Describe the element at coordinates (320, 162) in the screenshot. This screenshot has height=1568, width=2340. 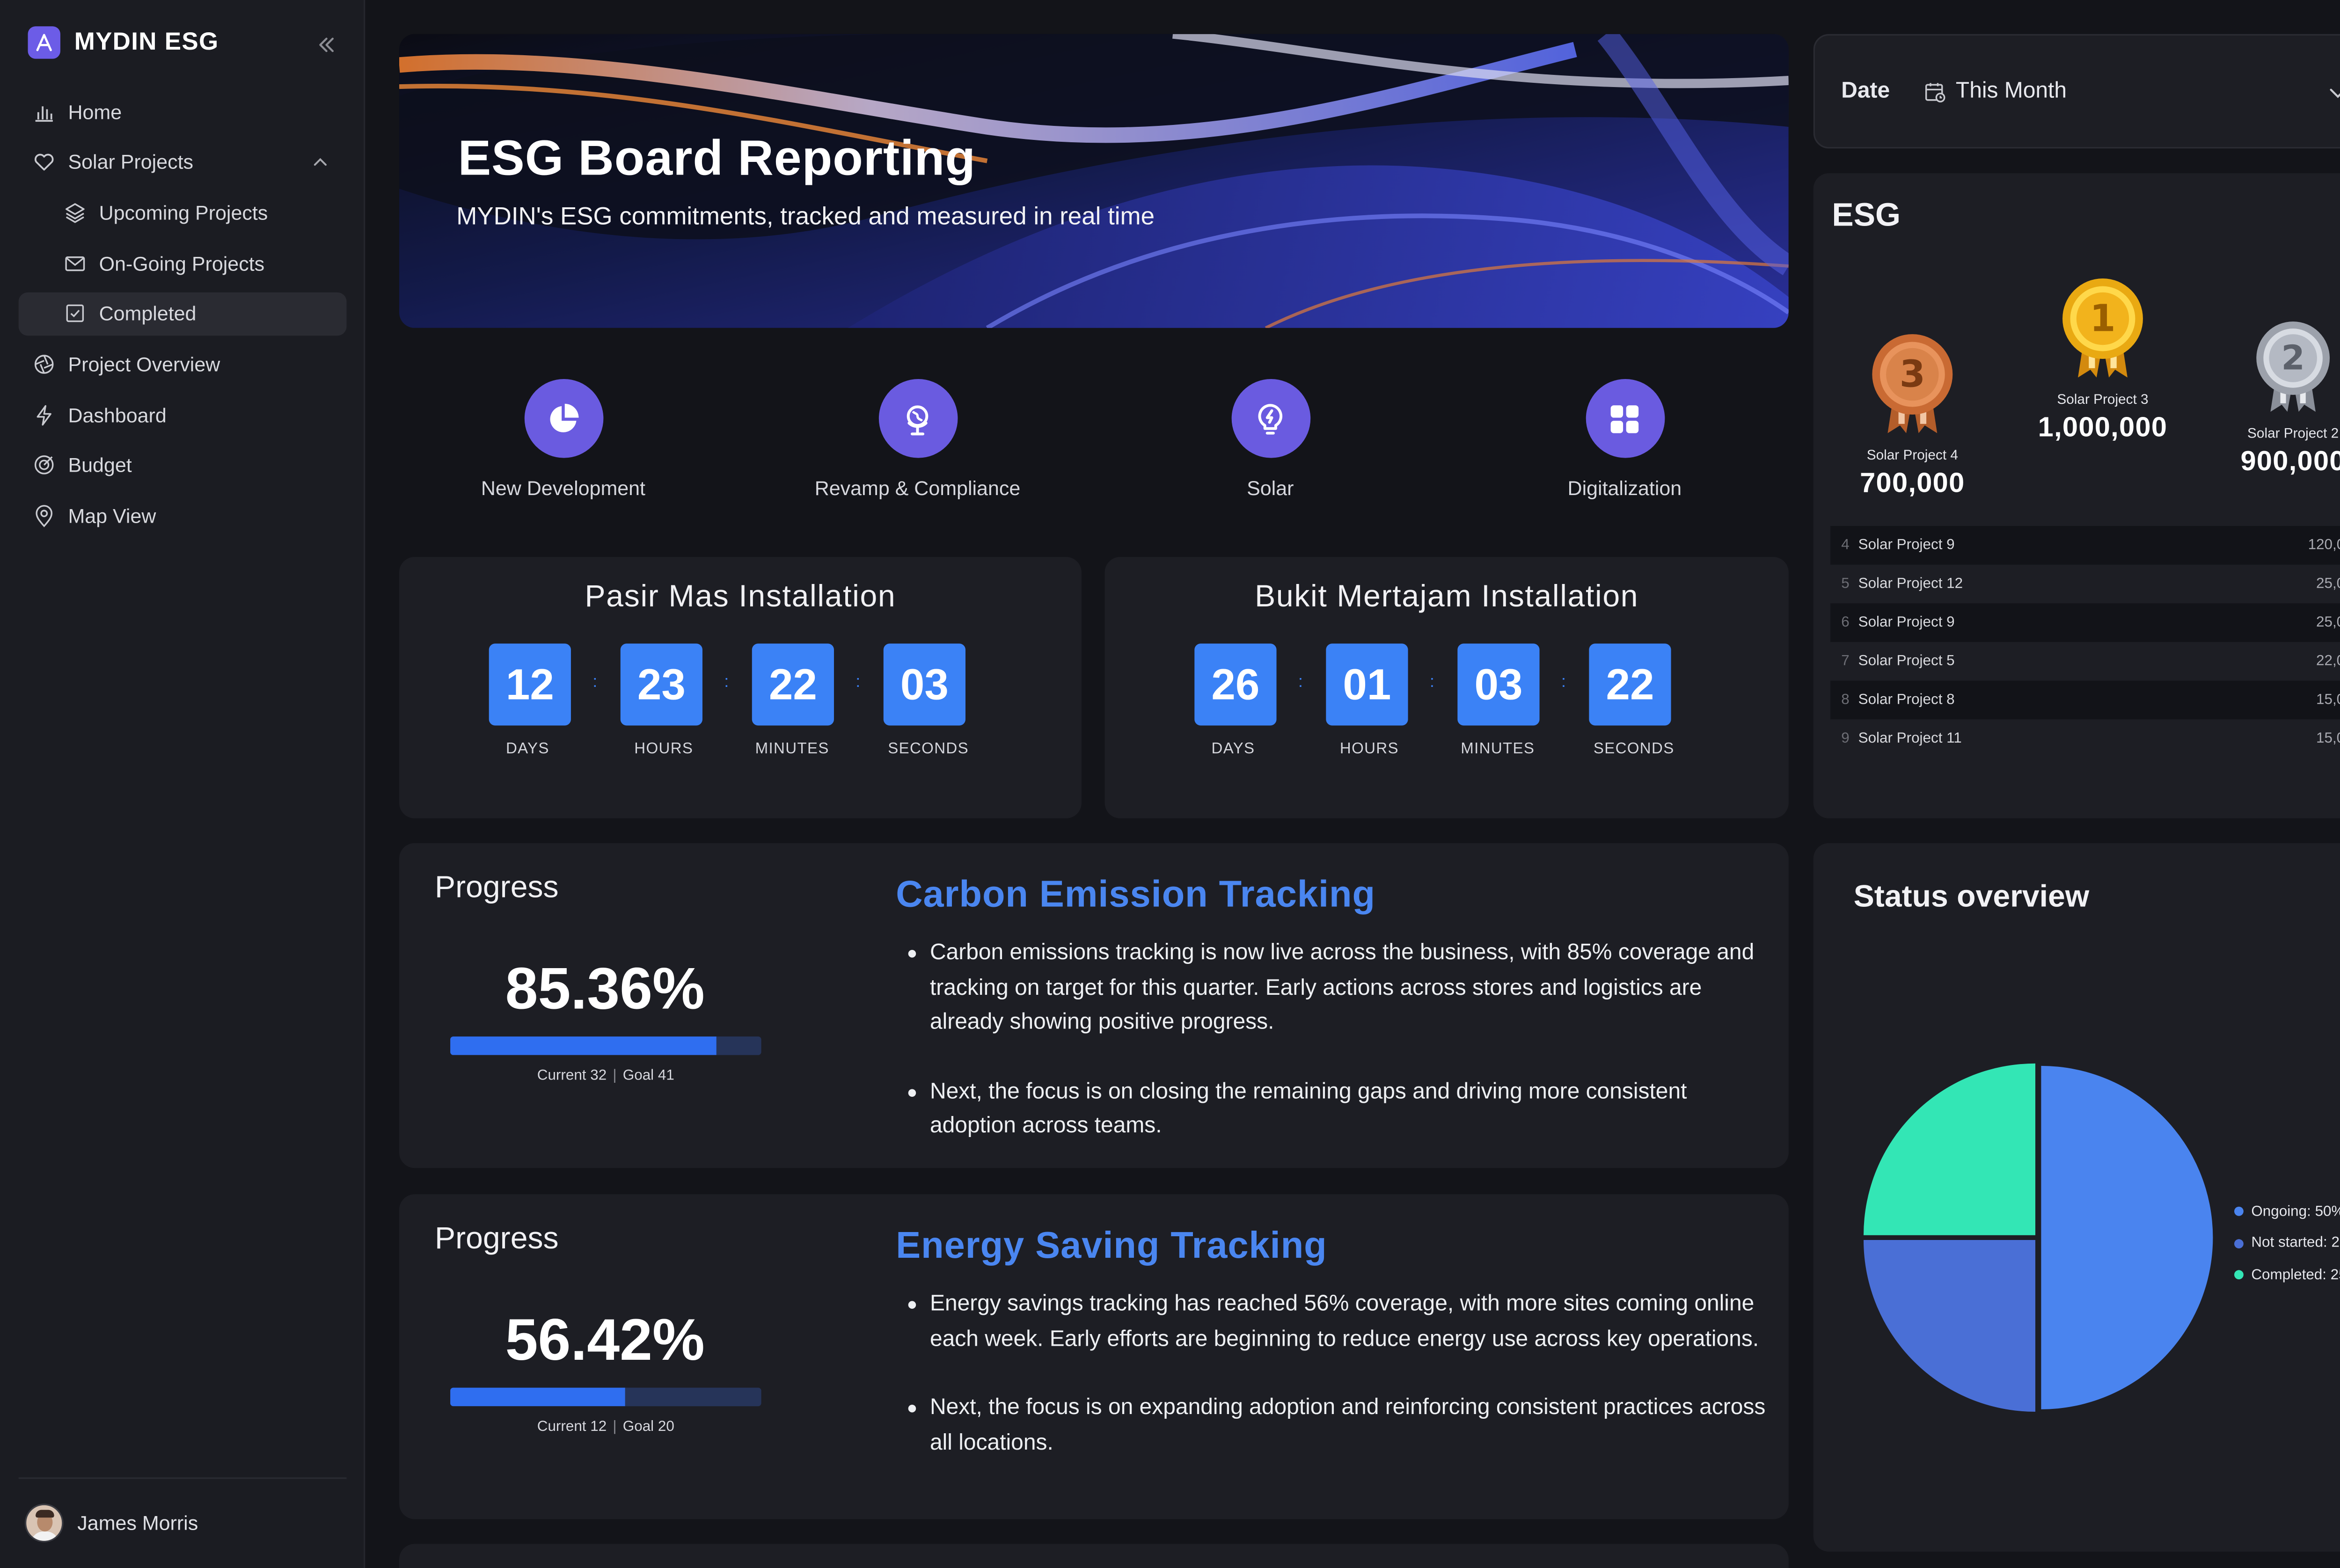
I see `chevron-up-icon` at that location.